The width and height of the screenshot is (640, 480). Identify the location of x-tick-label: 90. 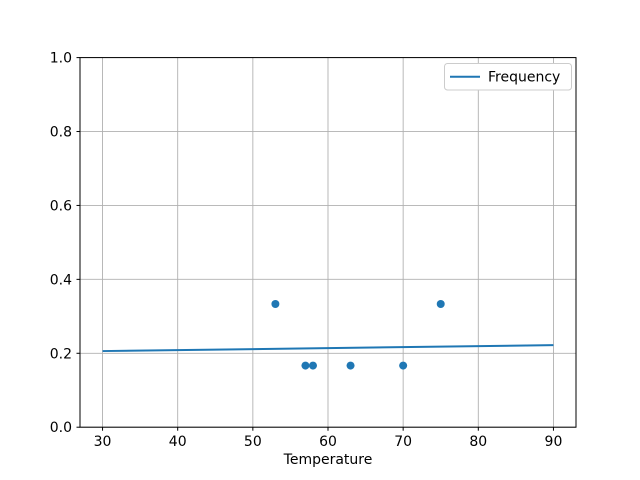
(554, 442).